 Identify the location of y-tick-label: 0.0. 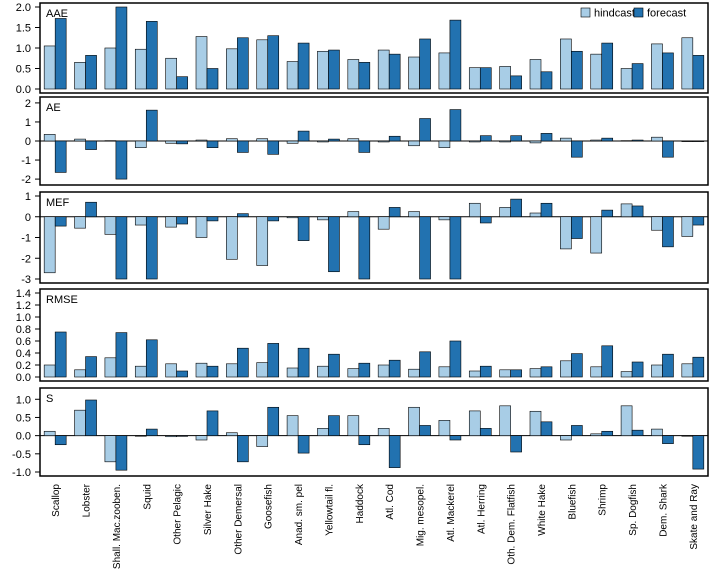
(23, 378).